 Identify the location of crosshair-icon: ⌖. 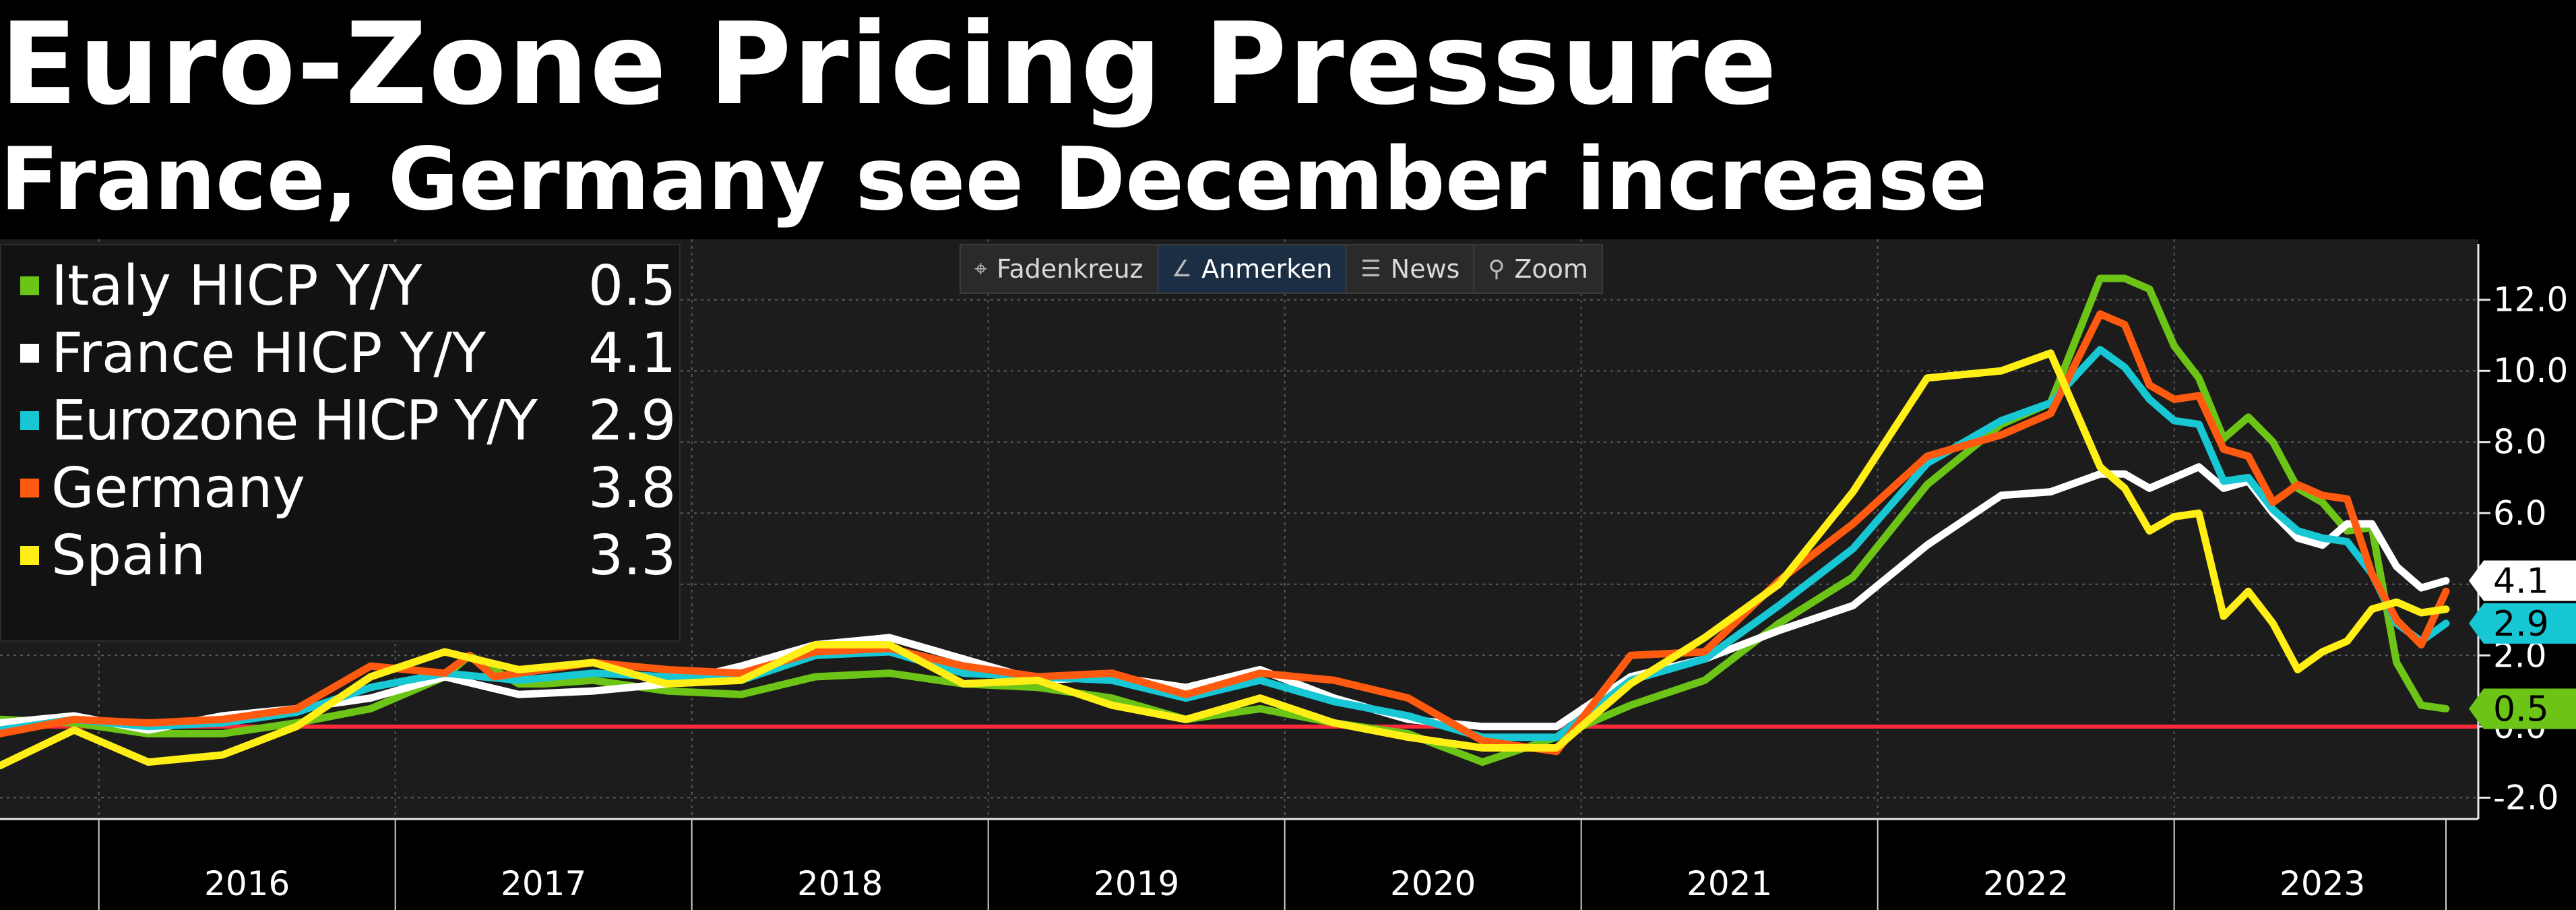
(981, 268).